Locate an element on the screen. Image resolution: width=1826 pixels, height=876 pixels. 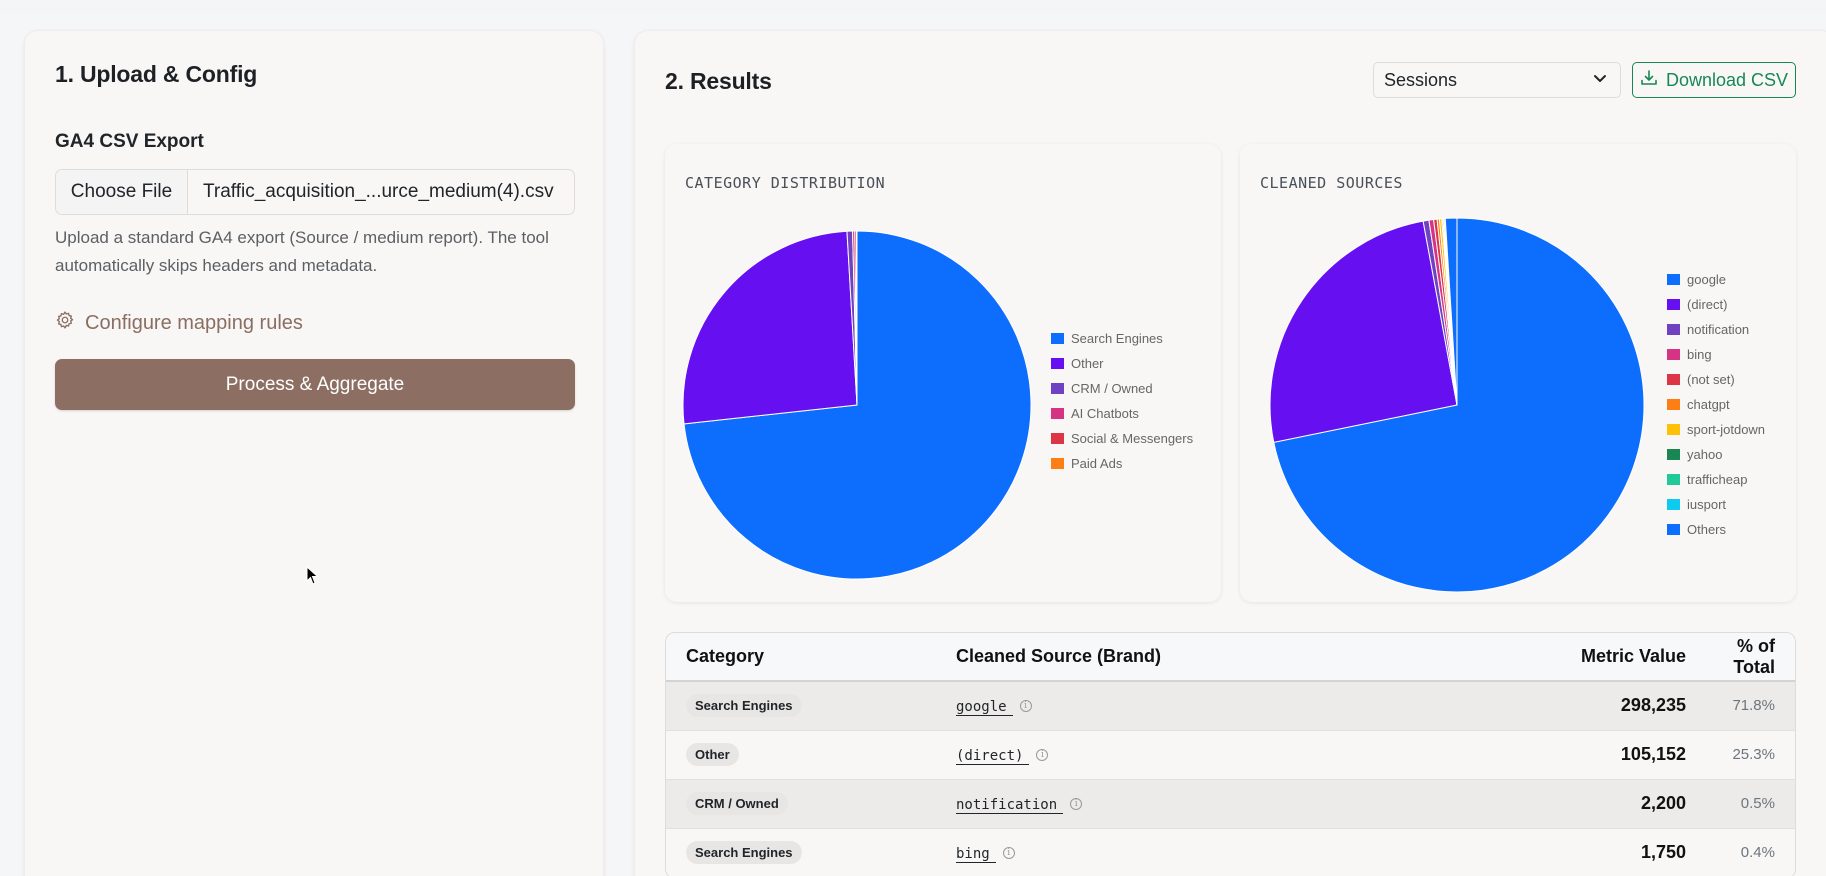
legend-item: (direct) is located at coordinates (1716, 304).